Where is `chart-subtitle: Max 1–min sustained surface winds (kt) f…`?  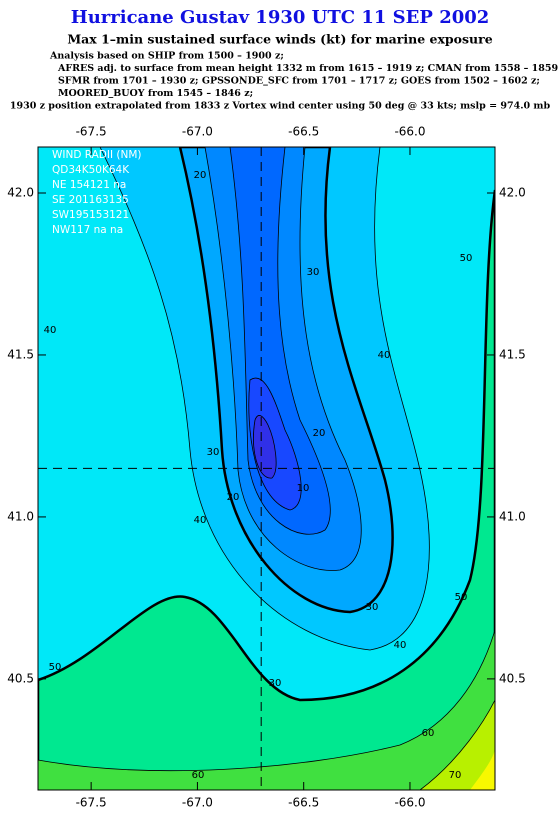
chart-subtitle: Max 1–min sustained surface winds (kt) f… is located at coordinates (279, 39).